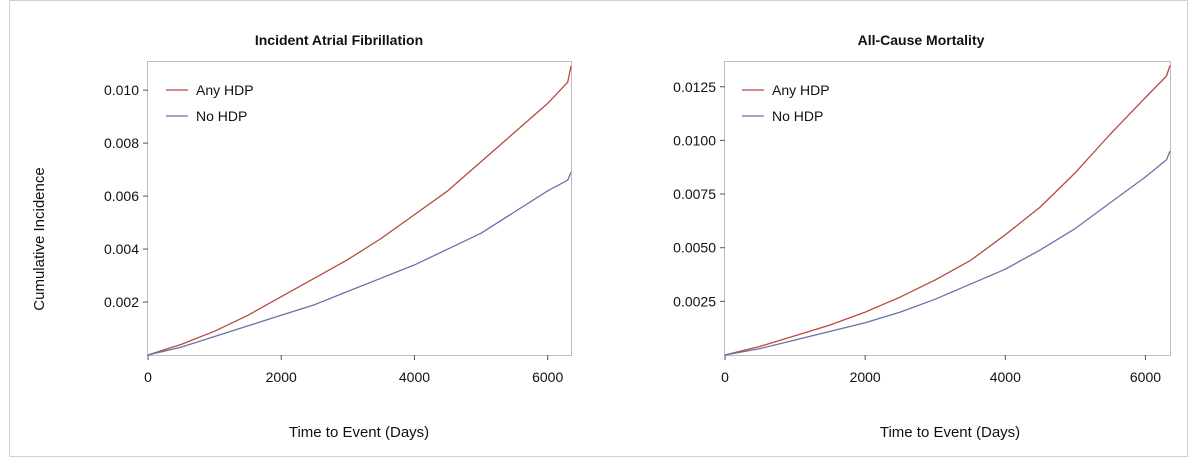 This screenshot has height=458, width=1189. I want to click on series-line-no-hdp, so click(359, 263).